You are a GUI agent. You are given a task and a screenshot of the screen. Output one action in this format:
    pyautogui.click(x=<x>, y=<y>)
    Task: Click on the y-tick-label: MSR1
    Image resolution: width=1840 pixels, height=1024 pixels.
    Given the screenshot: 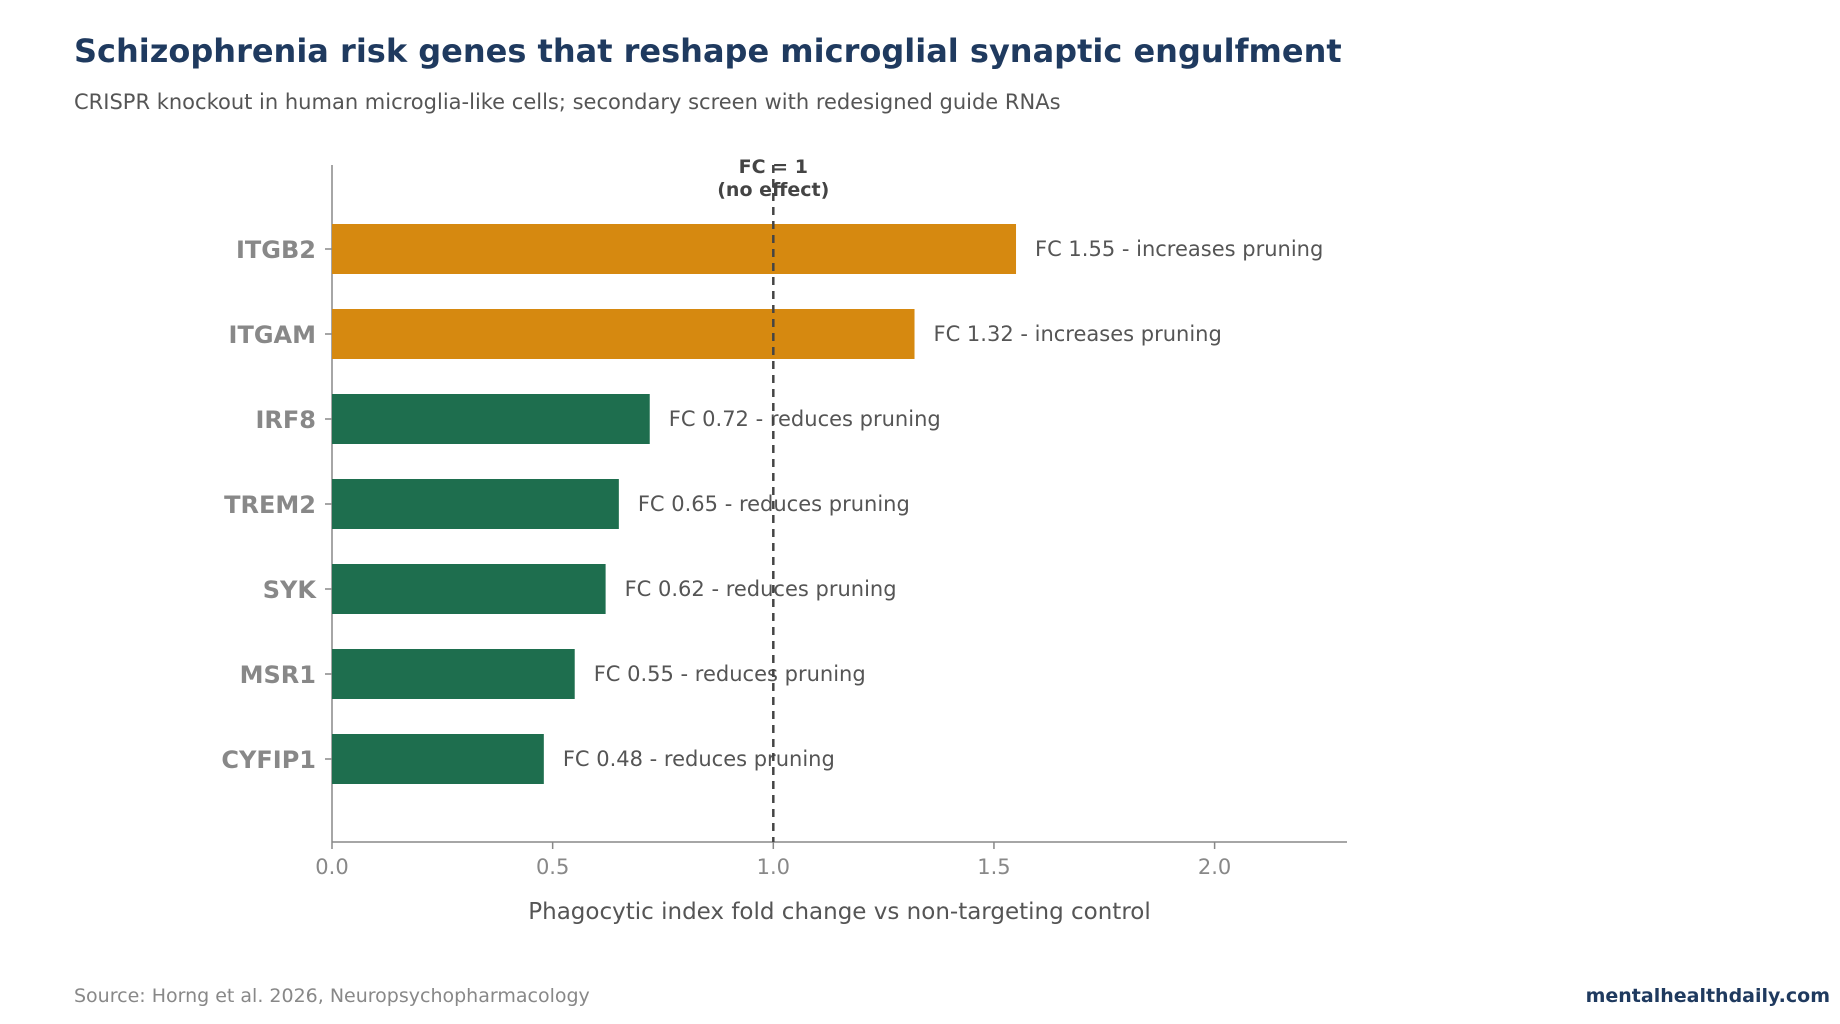 What is the action you would take?
    pyautogui.click(x=278, y=675)
    